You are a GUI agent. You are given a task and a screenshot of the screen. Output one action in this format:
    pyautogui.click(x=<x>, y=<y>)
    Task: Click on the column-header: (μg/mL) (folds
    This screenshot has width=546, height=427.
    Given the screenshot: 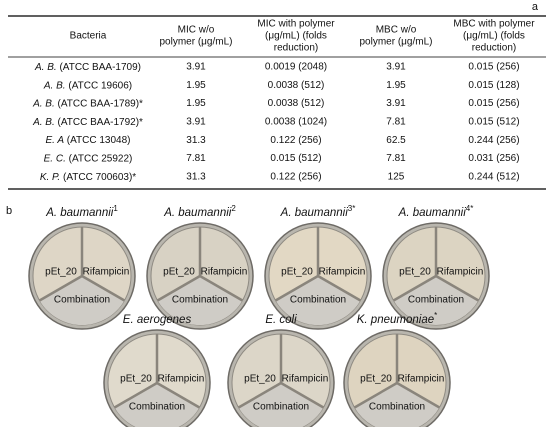 What is the action you would take?
    pyautogui.click(x=296, y=36)
    